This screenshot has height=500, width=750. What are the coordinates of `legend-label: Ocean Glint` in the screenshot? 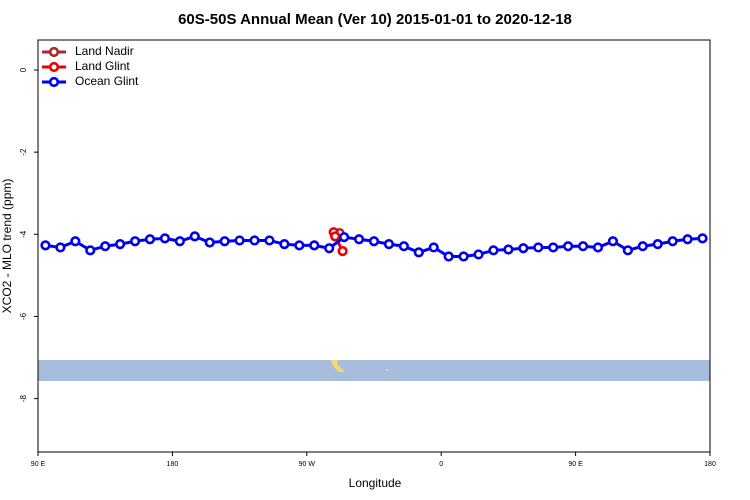 It's located at (107, 81).